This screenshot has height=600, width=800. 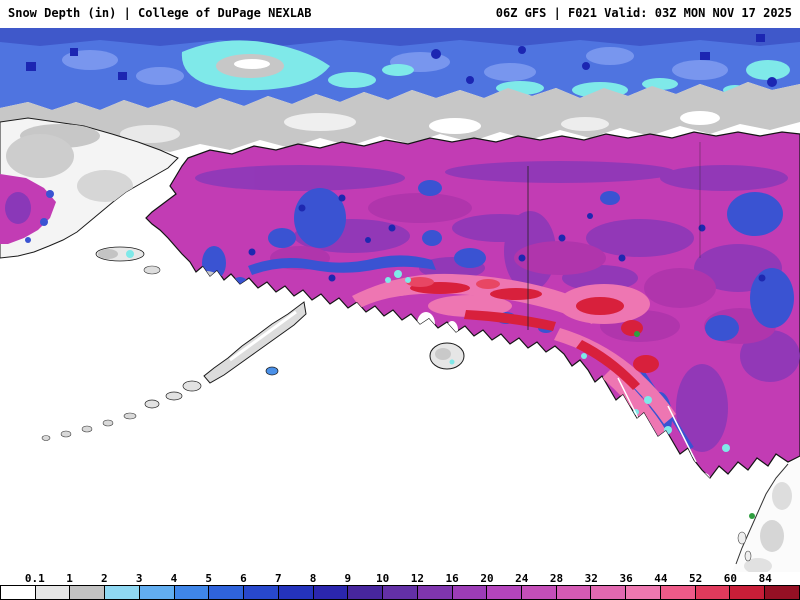 What do you see at coordinates (208, 578) in the screenshot?
I see `colorbar-label: 5` at bounding box center [208, 578].